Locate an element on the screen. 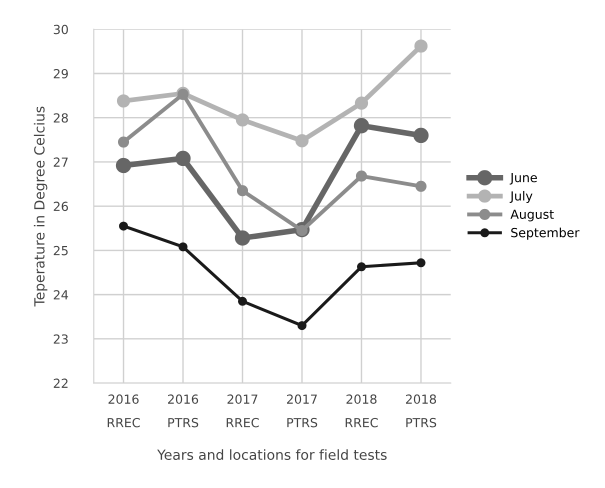  y-tick-label: 24 is located at coordinates (61, 295).